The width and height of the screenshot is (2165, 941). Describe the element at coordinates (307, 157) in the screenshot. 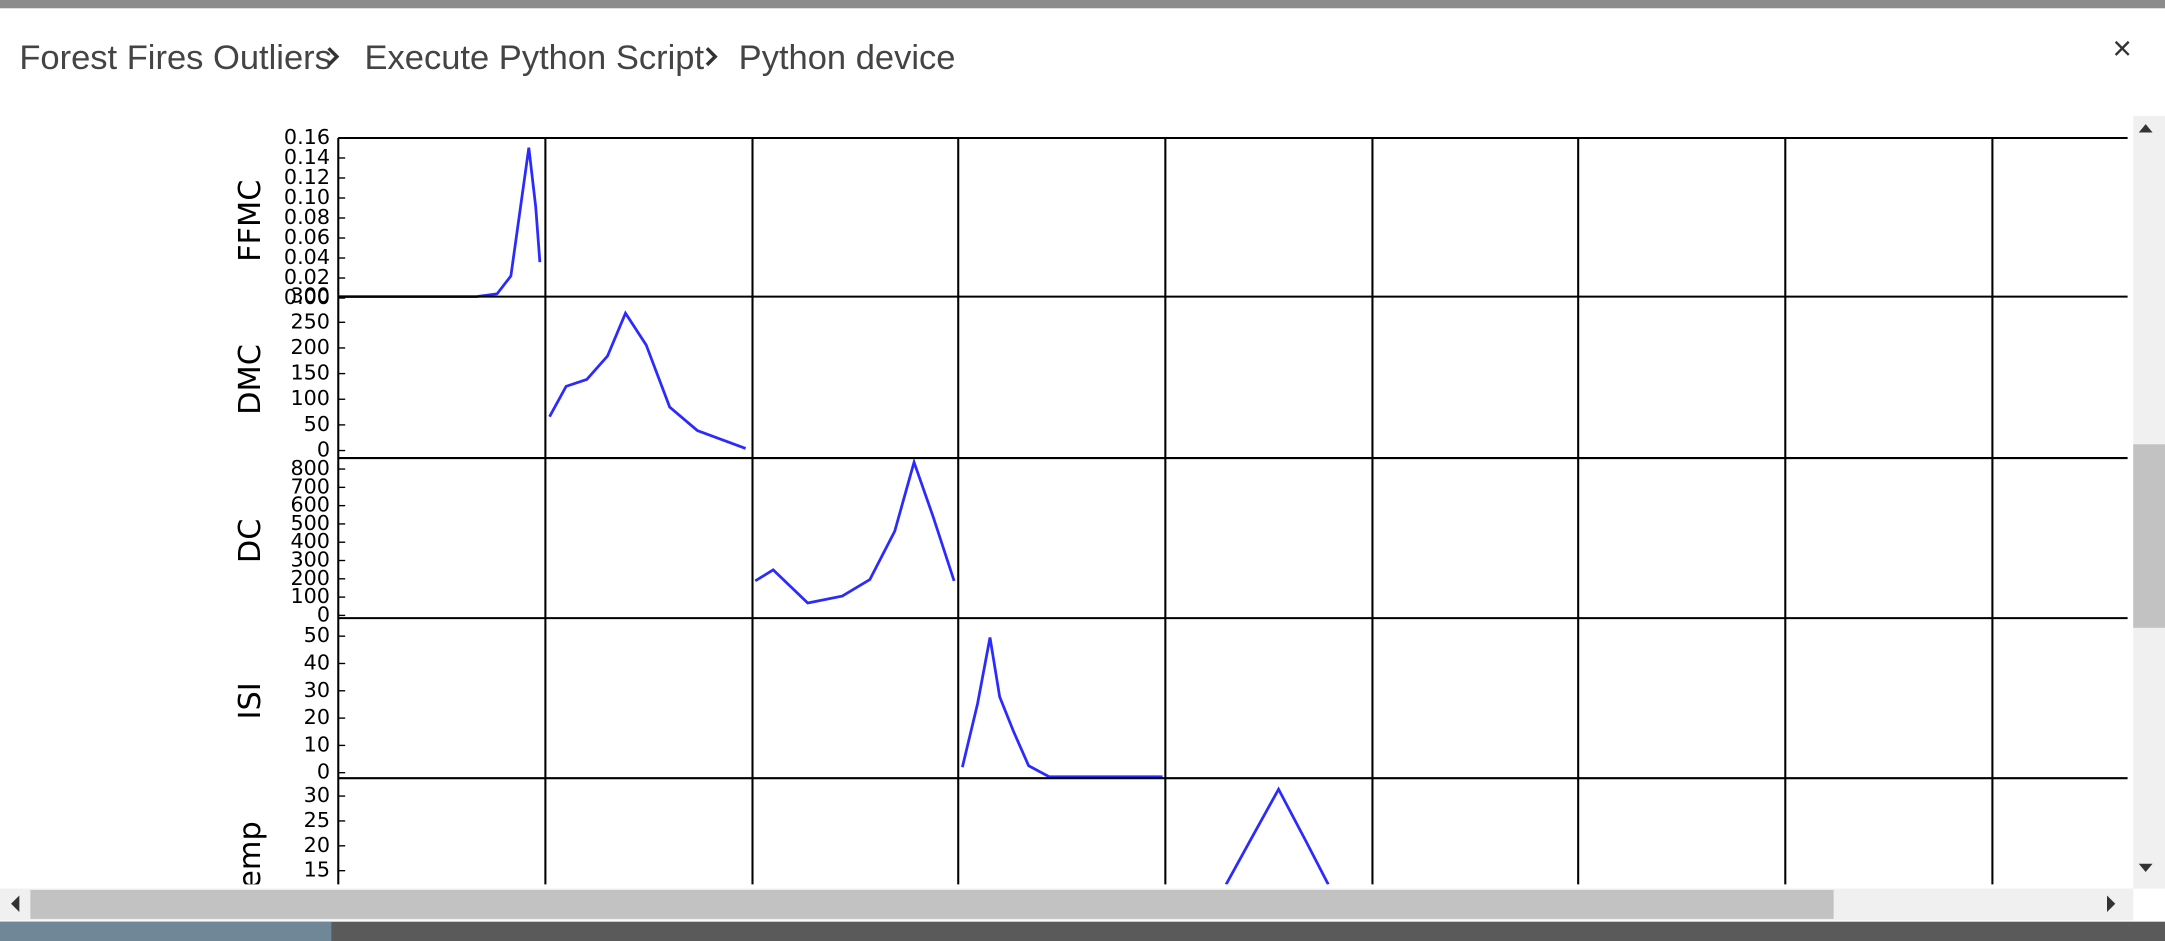

I see `y-tick-label: 0.14` at that location.